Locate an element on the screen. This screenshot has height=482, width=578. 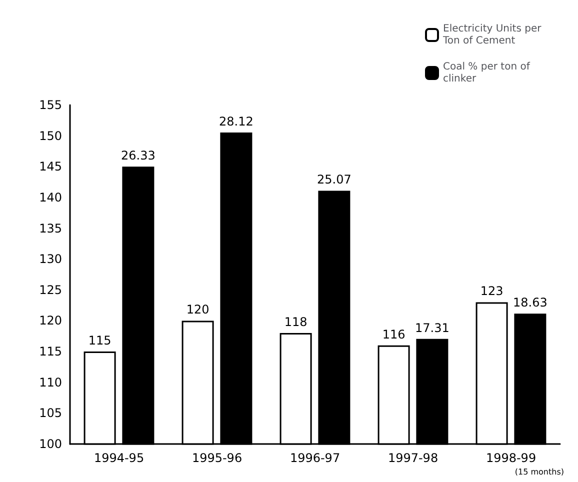
y-tick-label: 130 is located at coordinates (50, 259).